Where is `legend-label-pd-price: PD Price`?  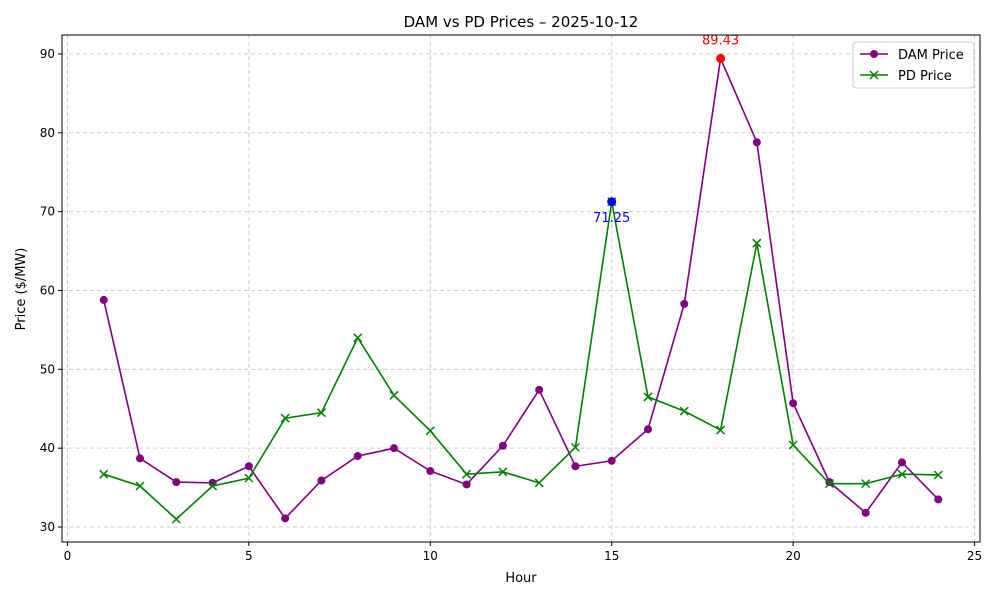
legend-label-pd-price: PD Price is located at coordinates (925, 76).